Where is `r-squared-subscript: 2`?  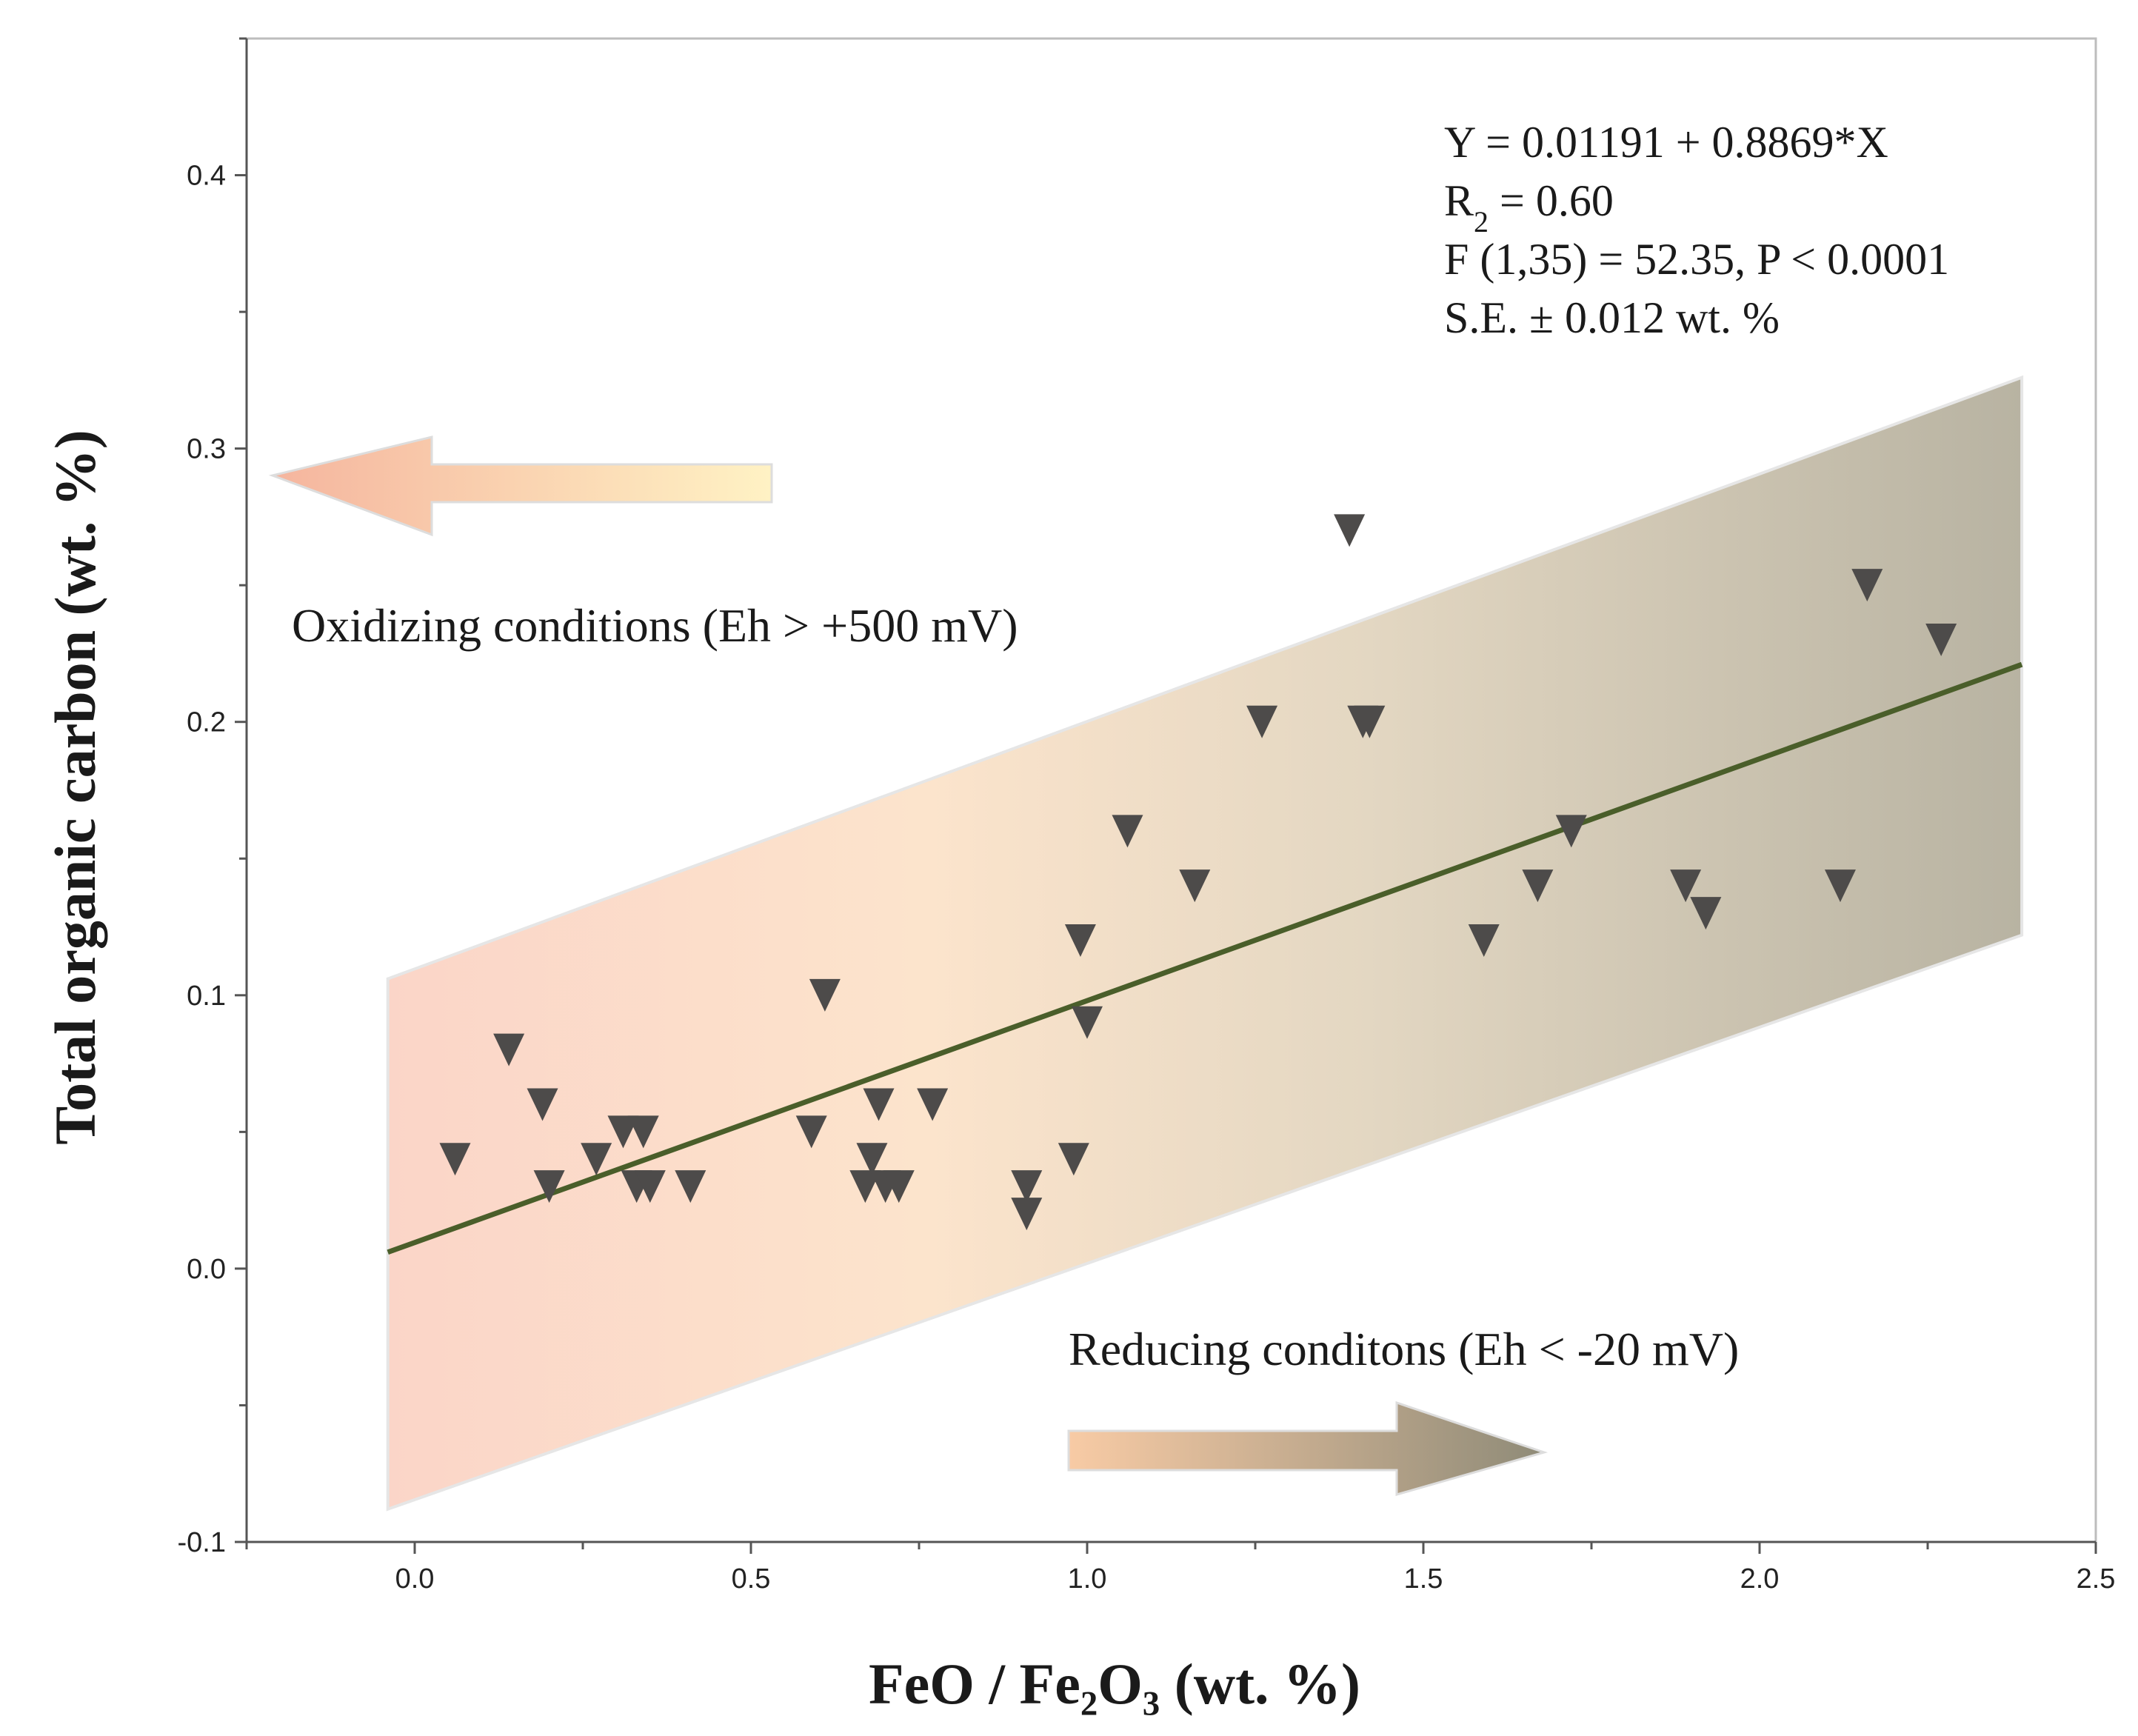
r-squared-subscript: 2 is located at coordinates (1481, 222).